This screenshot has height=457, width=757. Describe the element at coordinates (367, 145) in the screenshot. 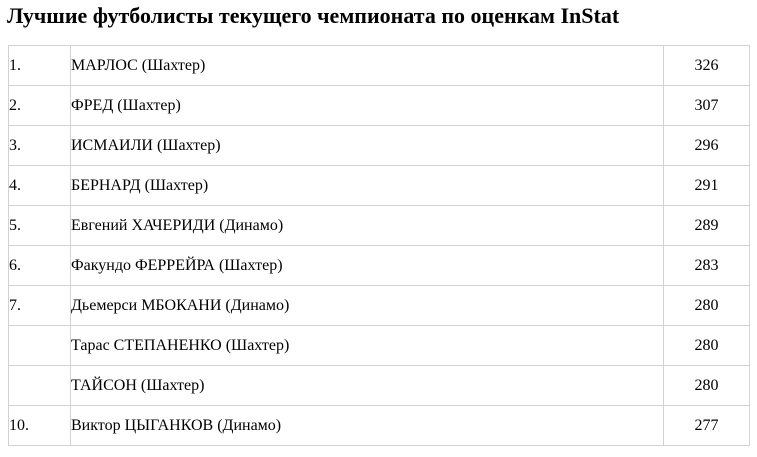

I see `player-cell: ИСМАИЛИ (Шахтер)` at that location.